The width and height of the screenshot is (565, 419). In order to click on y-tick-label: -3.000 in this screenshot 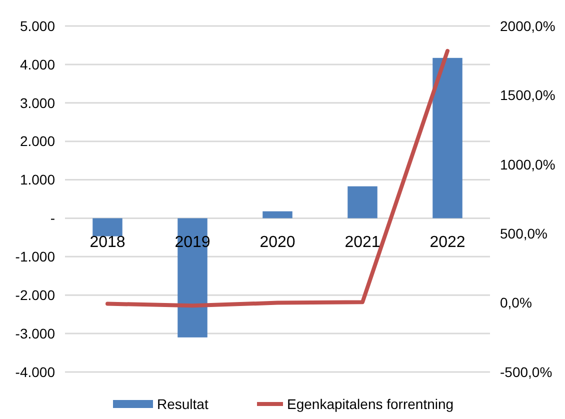, I will do `click(35, 333)`.